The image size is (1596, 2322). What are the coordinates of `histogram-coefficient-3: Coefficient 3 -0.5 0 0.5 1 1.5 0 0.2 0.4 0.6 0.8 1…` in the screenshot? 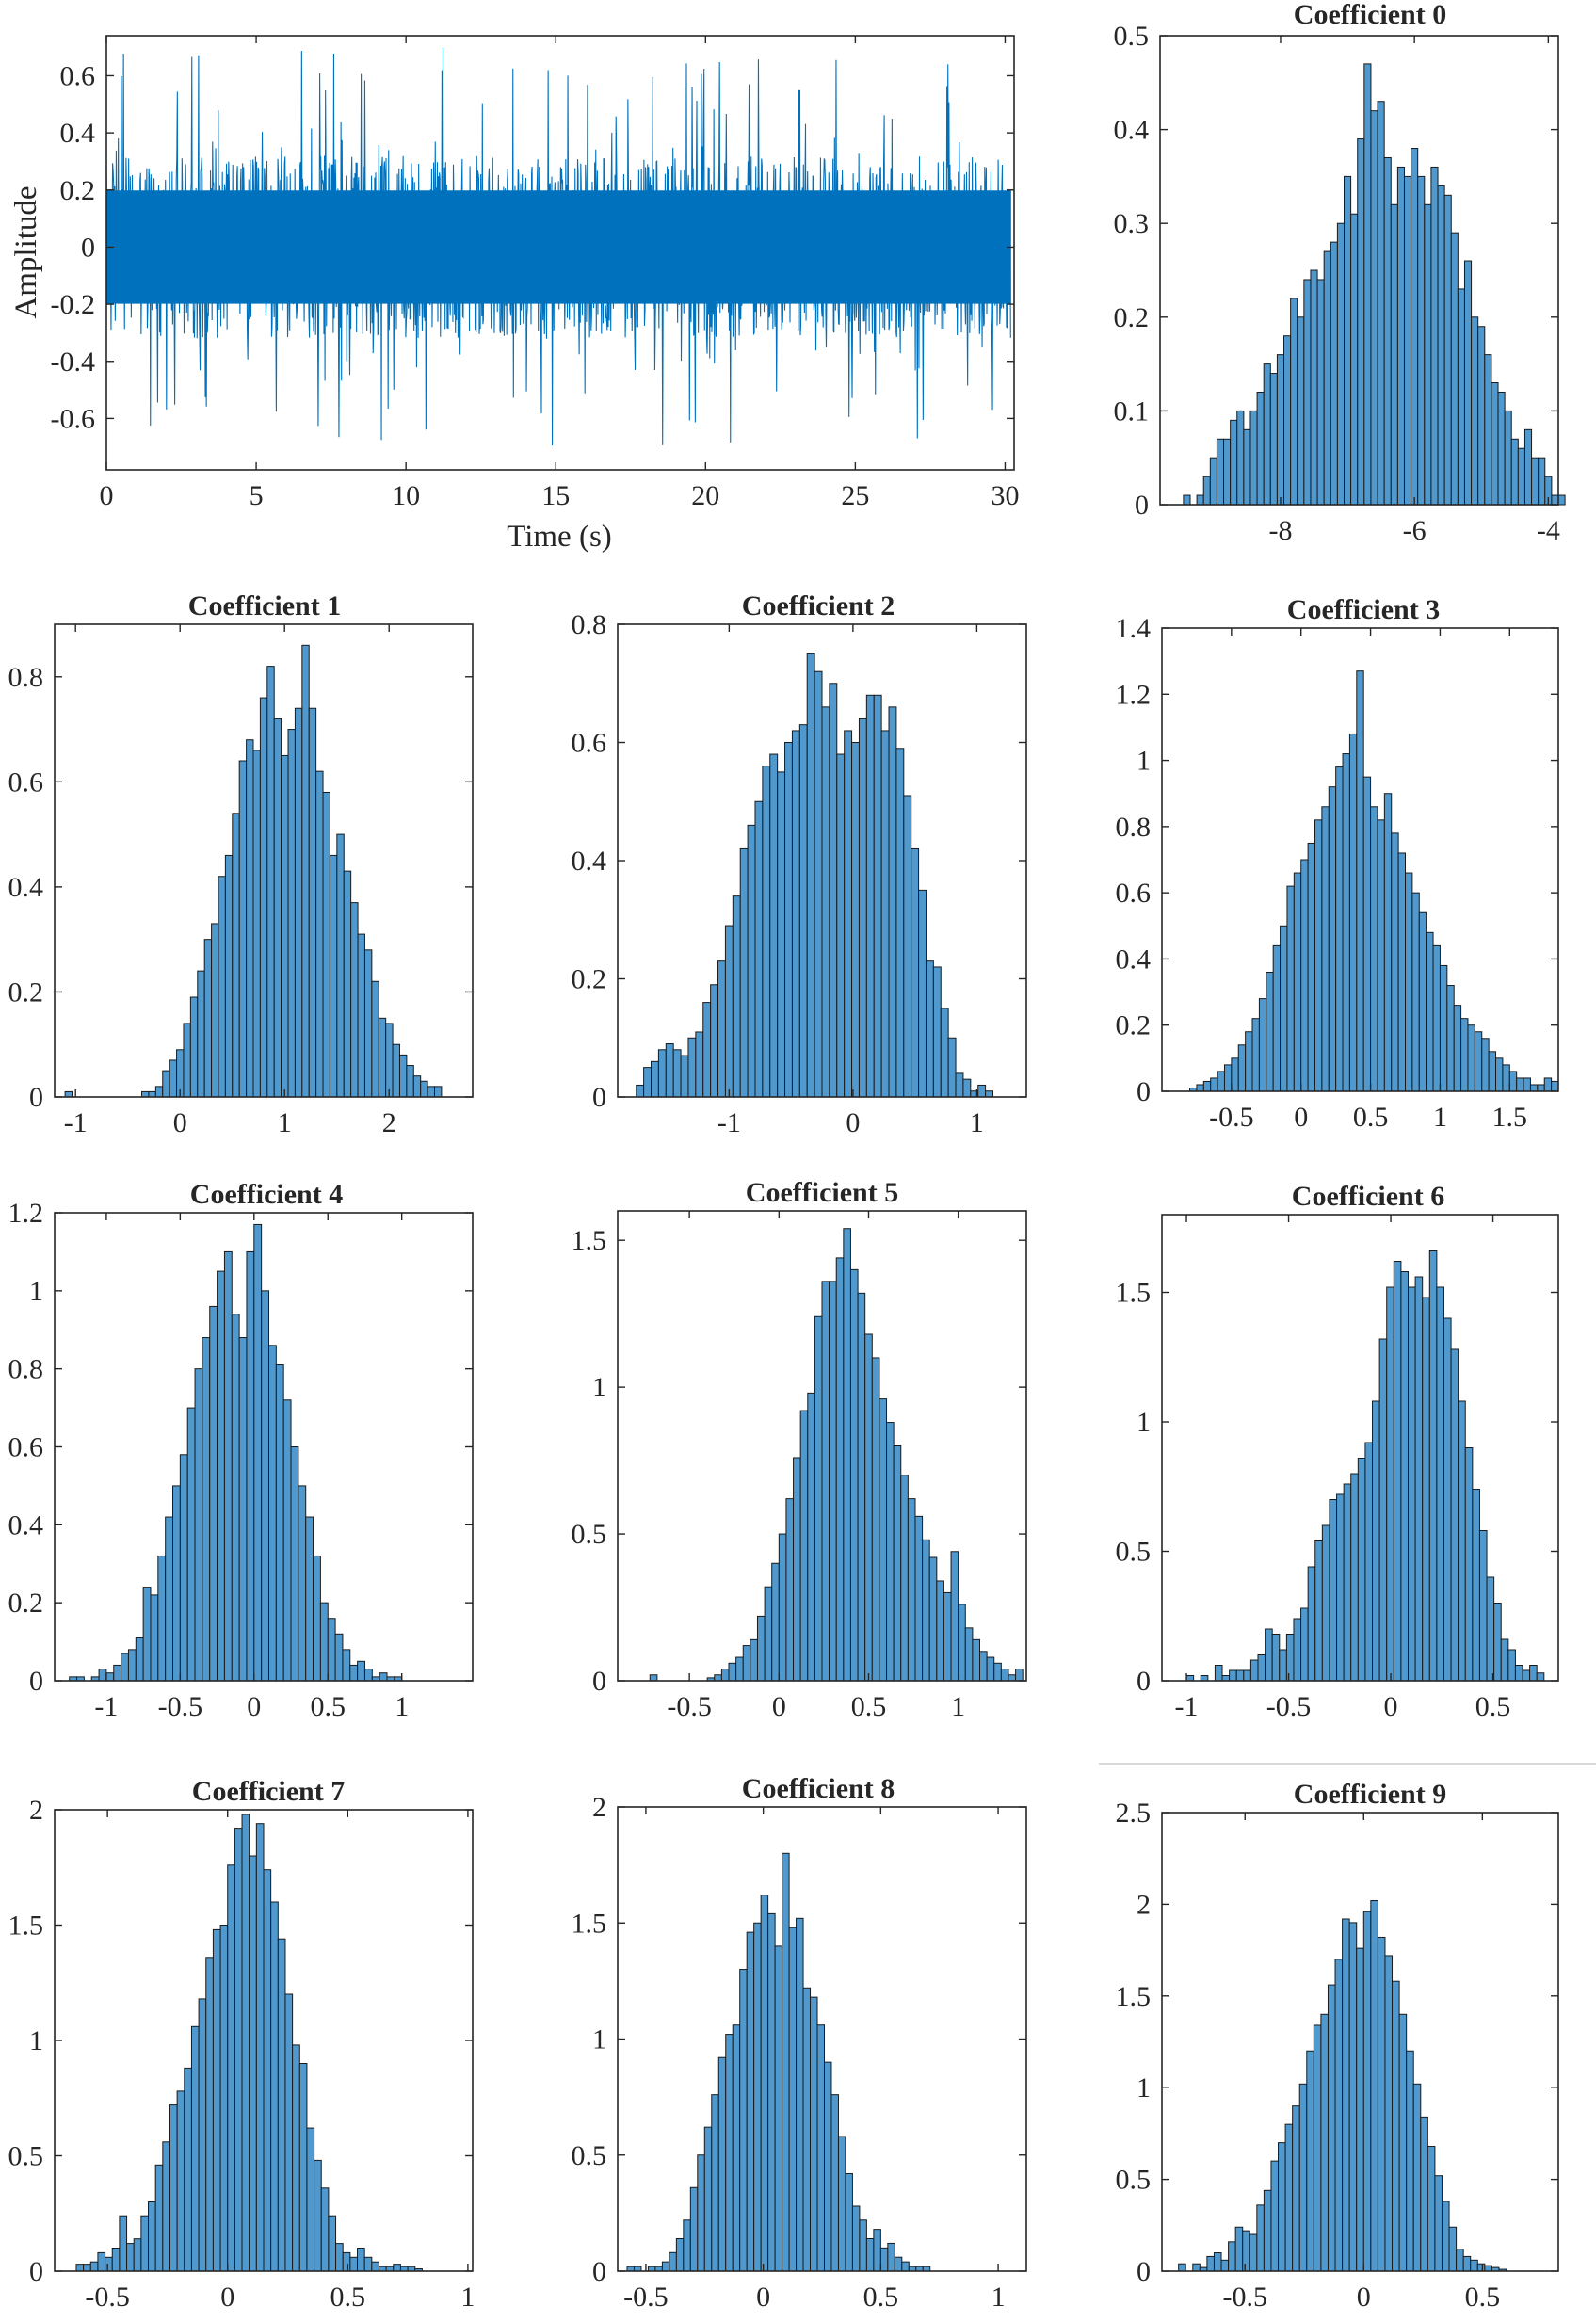 It's located at (1337, 864).